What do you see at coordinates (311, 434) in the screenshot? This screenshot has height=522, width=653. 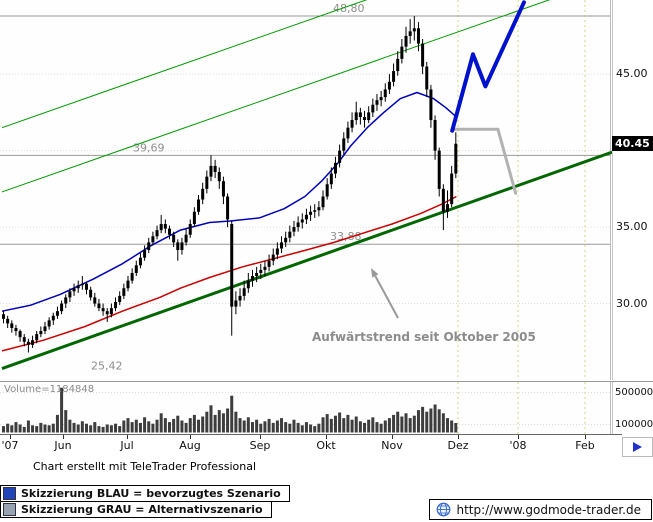 I see `time-axis-line` at bounding box center [311, 434].